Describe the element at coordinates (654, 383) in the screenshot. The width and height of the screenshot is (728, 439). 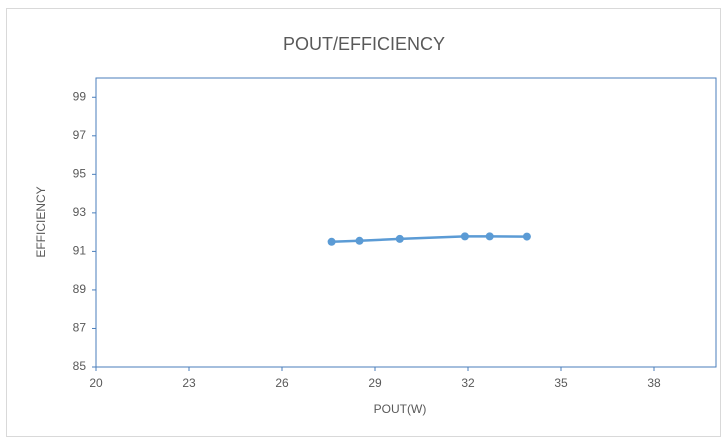
I see `x-tick-label: 38` at that location.